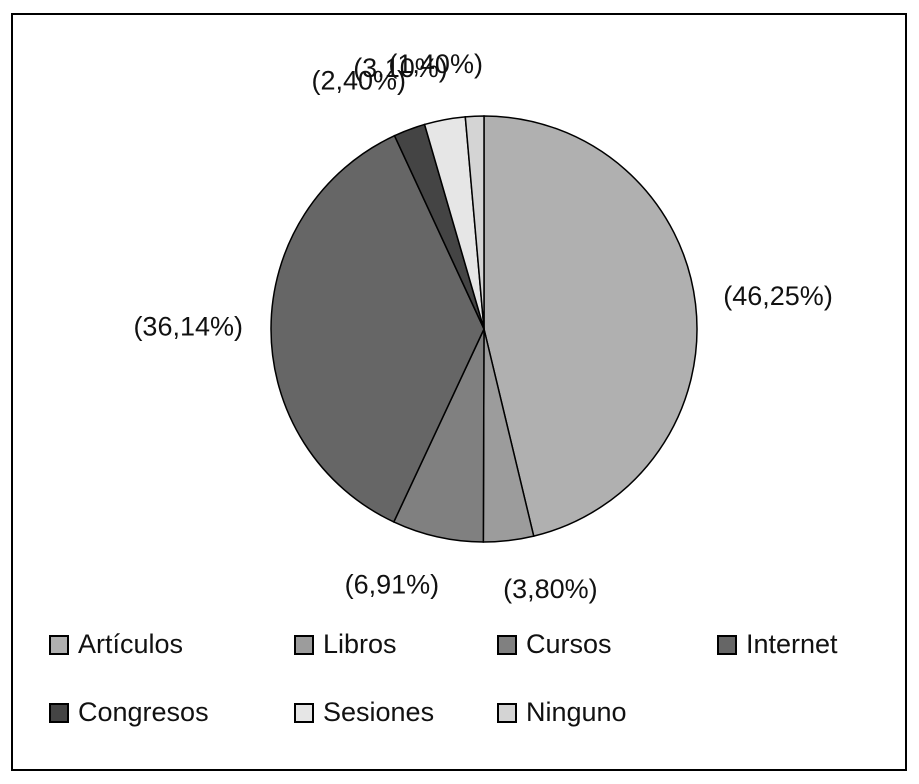 The image size is (919, 784). I want to click on legend-label: Sesiones, so click(378, 712).